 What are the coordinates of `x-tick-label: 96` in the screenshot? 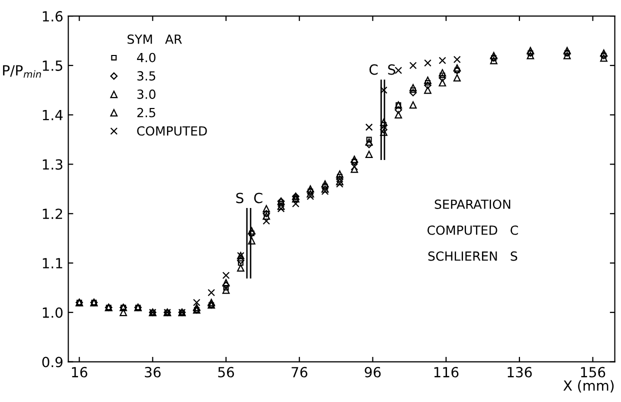 It's located at (372, 372).